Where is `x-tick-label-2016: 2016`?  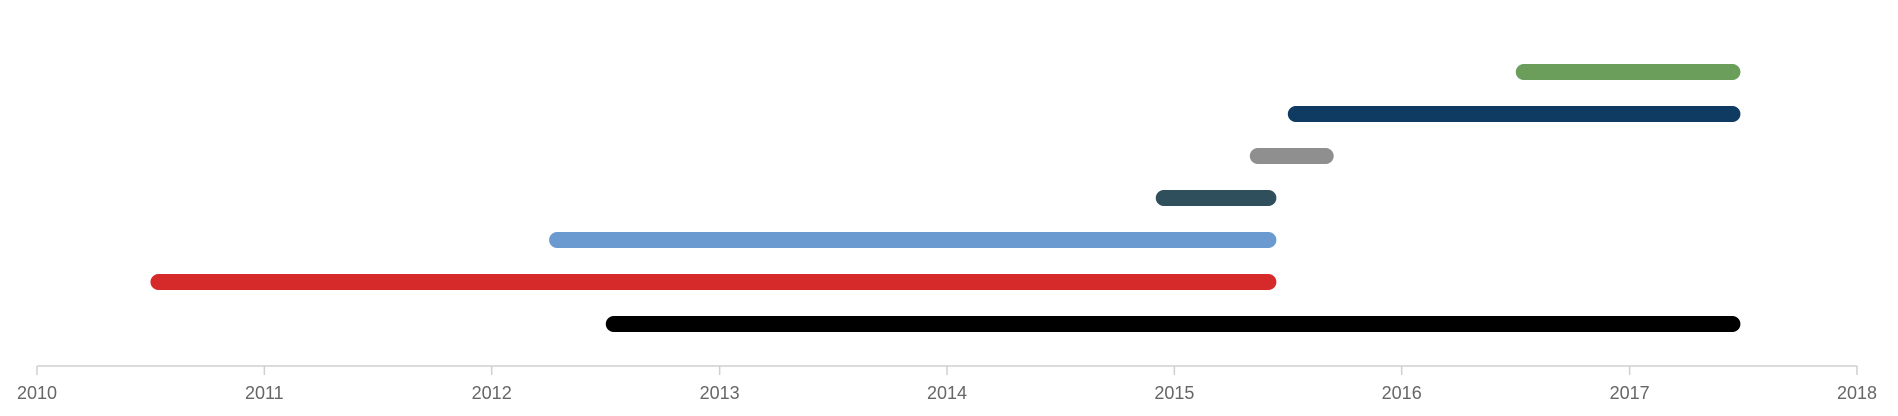 x-tick-label-2016: 2016 is located at coordinates (1402, 393).